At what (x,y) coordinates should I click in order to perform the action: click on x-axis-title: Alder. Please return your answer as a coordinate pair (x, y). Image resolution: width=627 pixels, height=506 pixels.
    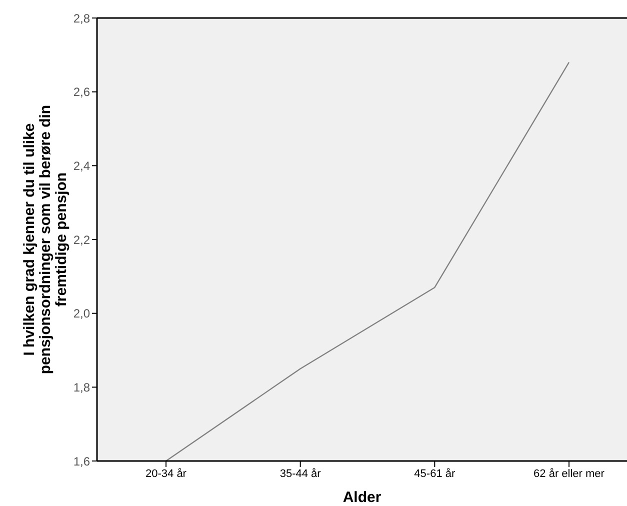
    Looking at the image, I should click on (362, 497).